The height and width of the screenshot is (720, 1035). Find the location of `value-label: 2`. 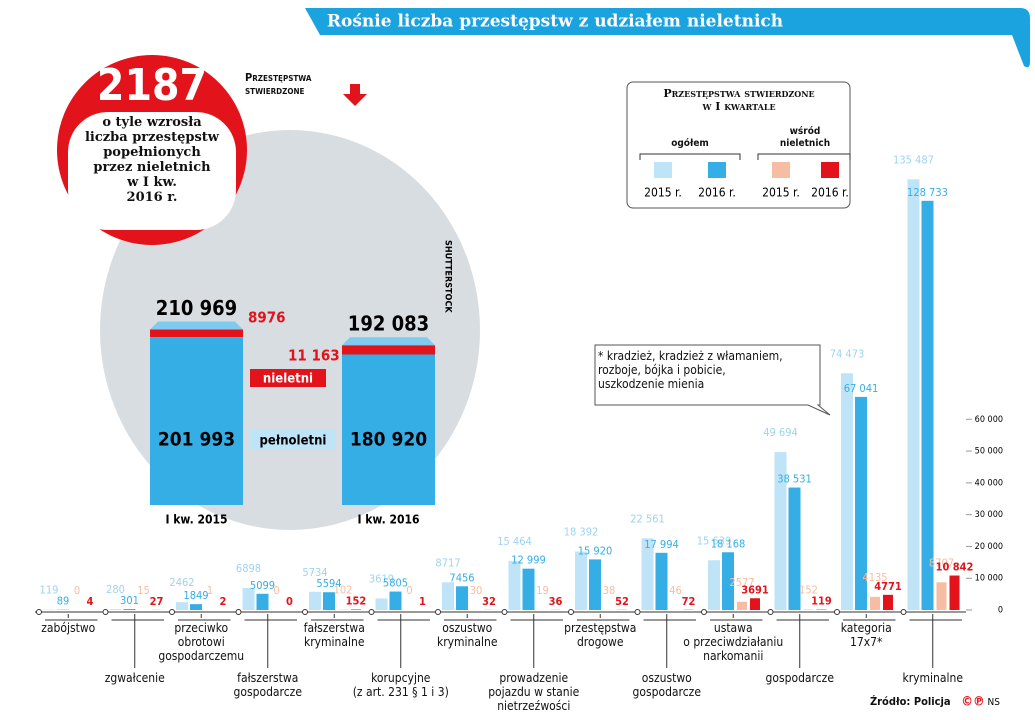

value-label: 2 is located at coordinates (223, 601).